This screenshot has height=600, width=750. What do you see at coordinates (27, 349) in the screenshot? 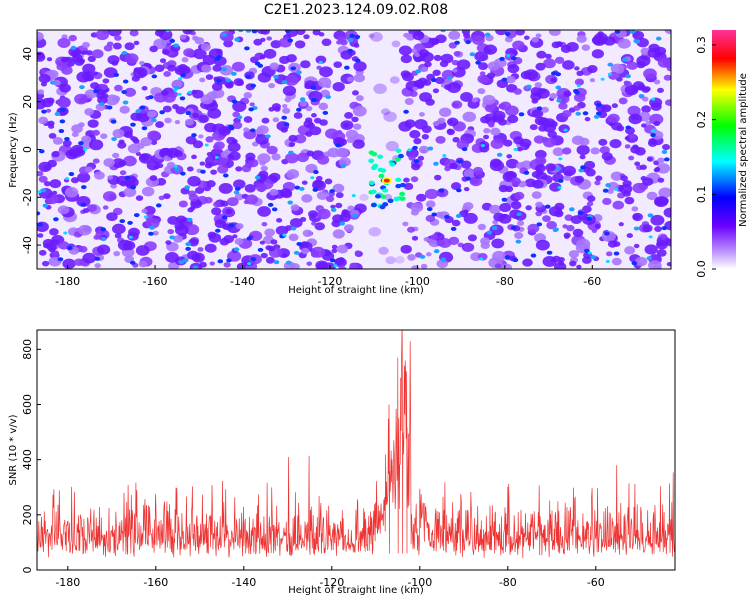
I see `y-tick-label: 800` at bounding box center [27, 349].